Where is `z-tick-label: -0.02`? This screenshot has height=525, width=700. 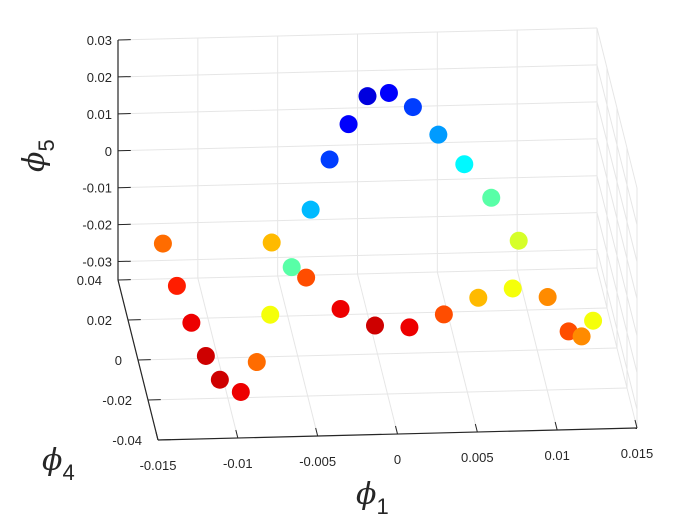
z-tick-label: -0.02 is located at coordinates (97, 225).